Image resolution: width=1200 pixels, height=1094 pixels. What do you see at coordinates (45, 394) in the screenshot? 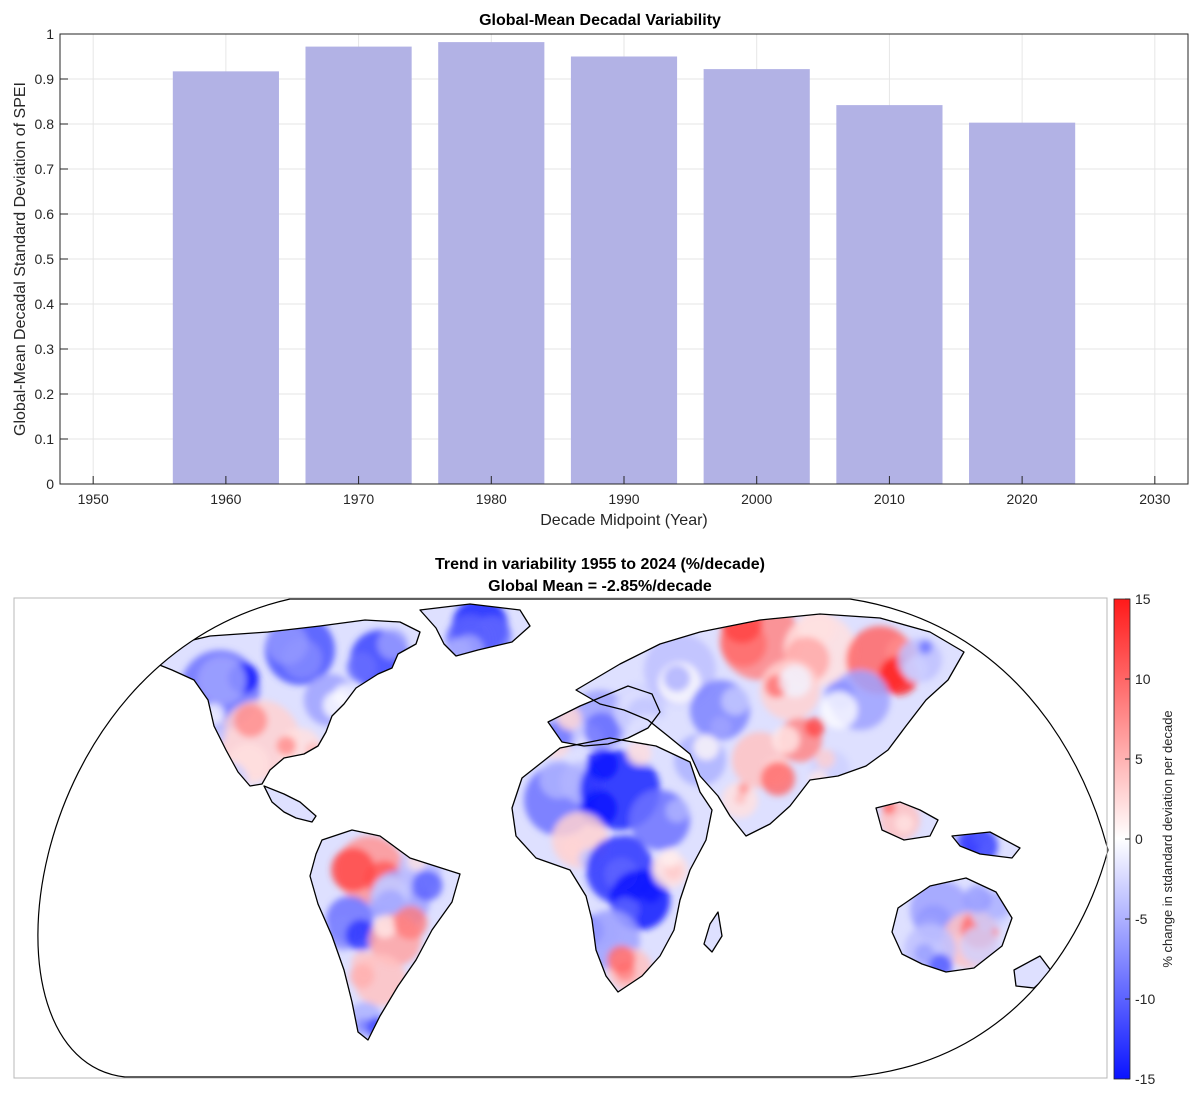
I see `y-tick-label: 0.2` at bounding box center [45, 394].